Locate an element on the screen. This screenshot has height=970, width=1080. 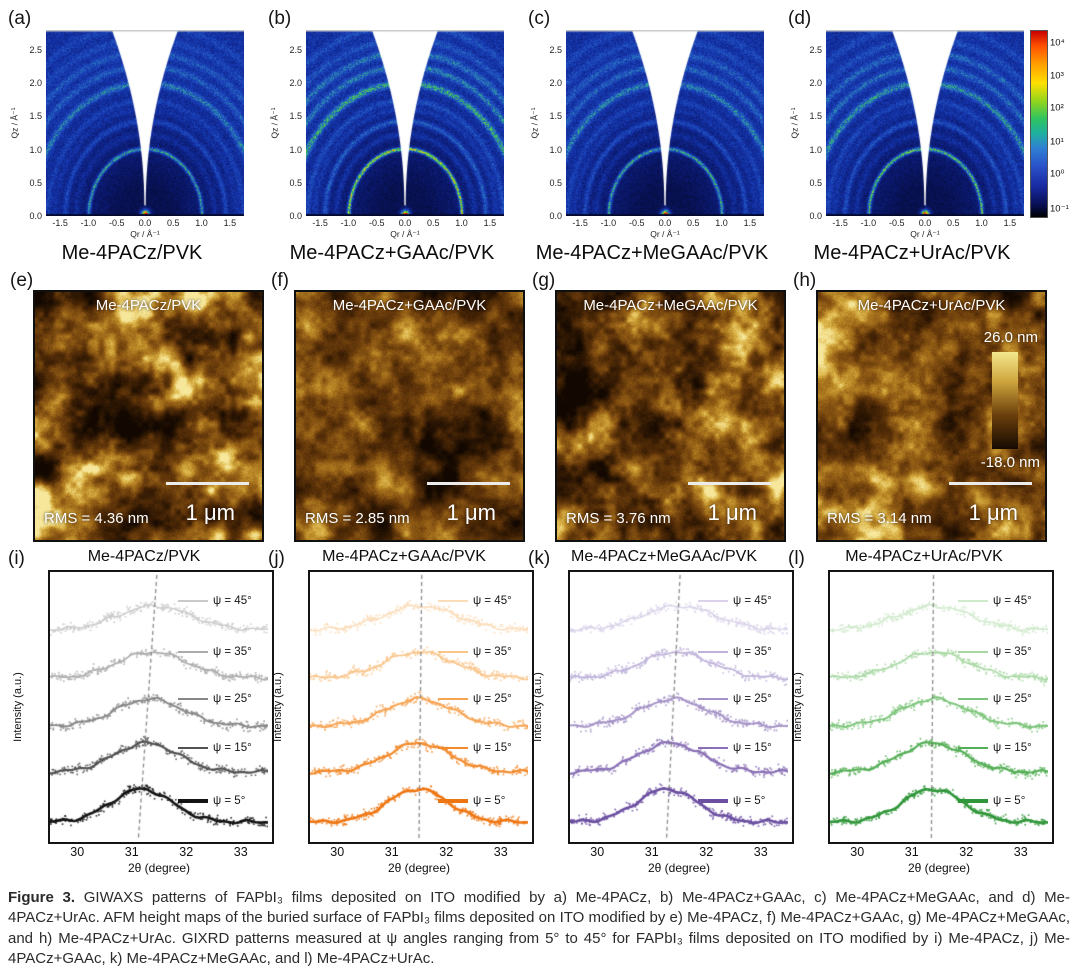
sample-label-c: Me-4PACz+MeGAAc/PVK is located at coordinates (652, 253).